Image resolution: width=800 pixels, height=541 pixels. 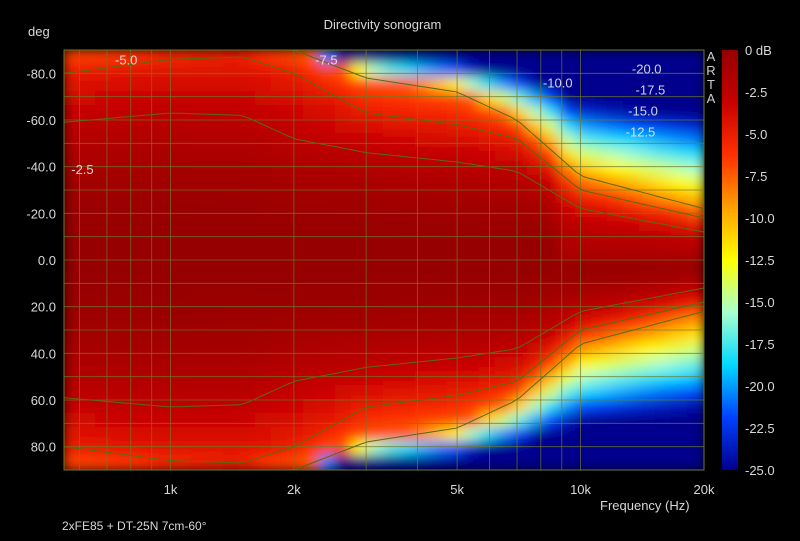 I want to click on y-tick-label: -80.0, so click(x=41, y=73).